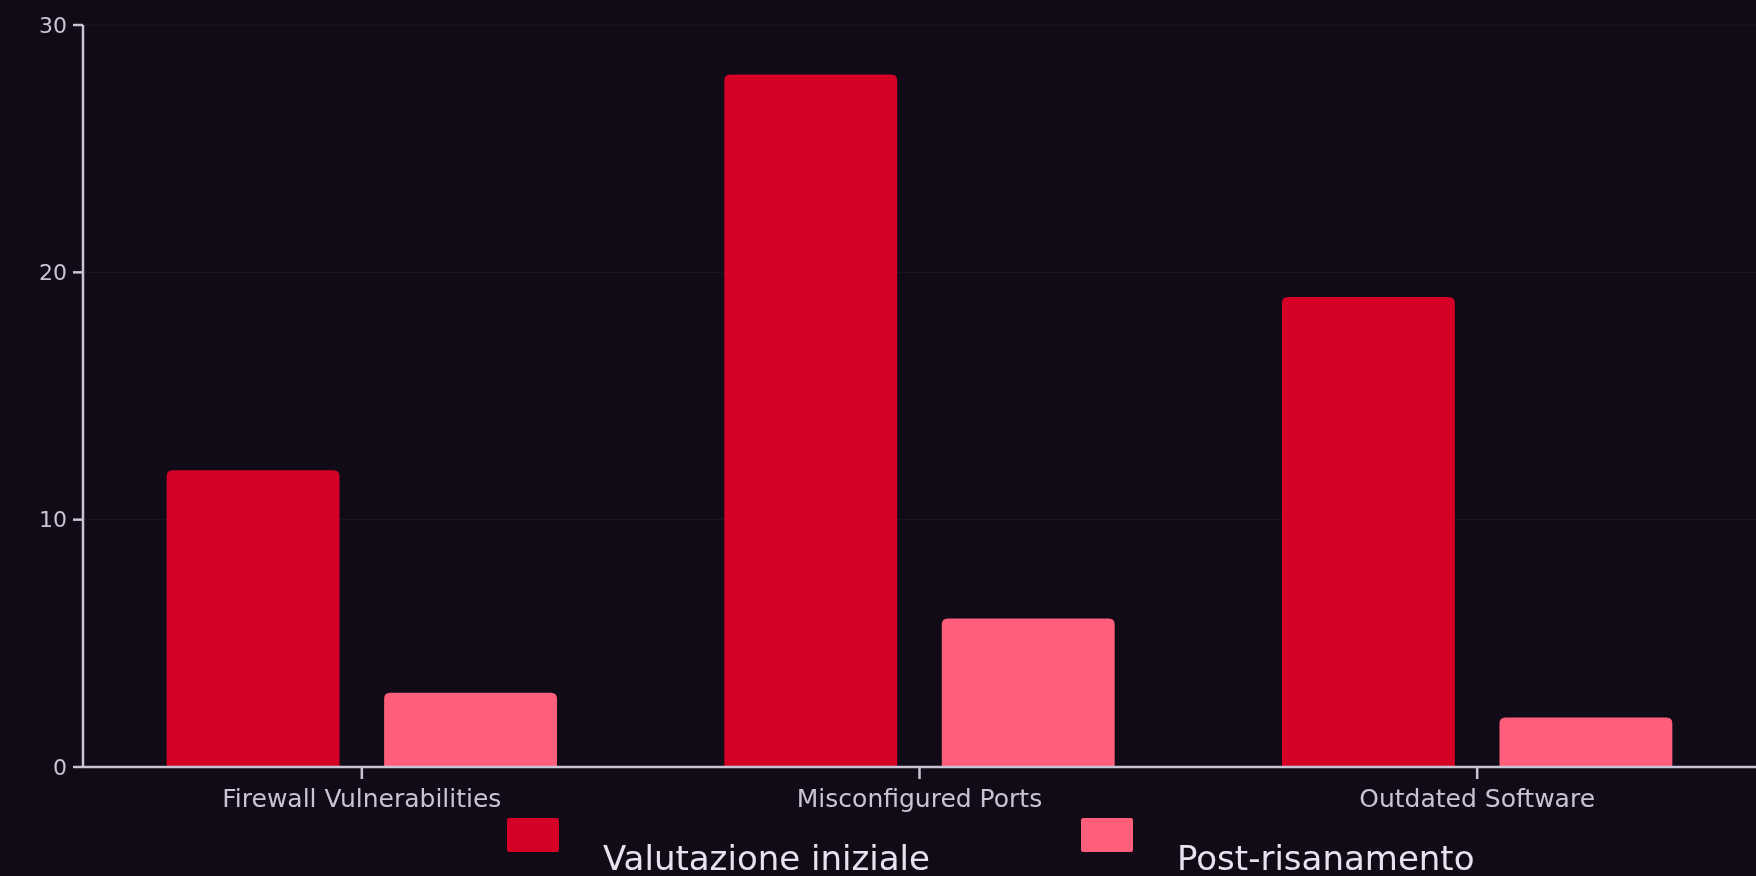 Image resolution: width=1756 pixels, height=876 pixels. Describe the element at coordinates (60, 767) in the screenshot. I see `y-tick-label: 0` at that location.